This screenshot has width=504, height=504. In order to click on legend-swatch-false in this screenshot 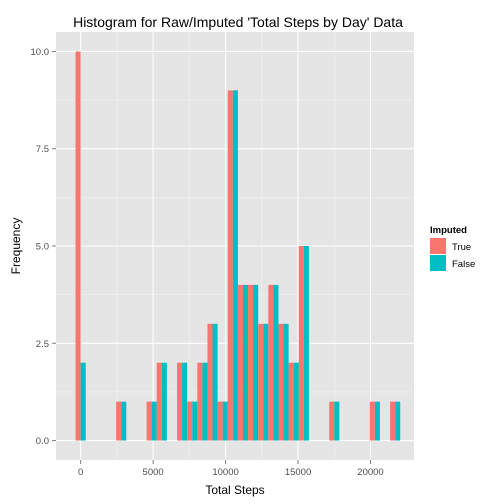, I will do `click(438, 263)`.